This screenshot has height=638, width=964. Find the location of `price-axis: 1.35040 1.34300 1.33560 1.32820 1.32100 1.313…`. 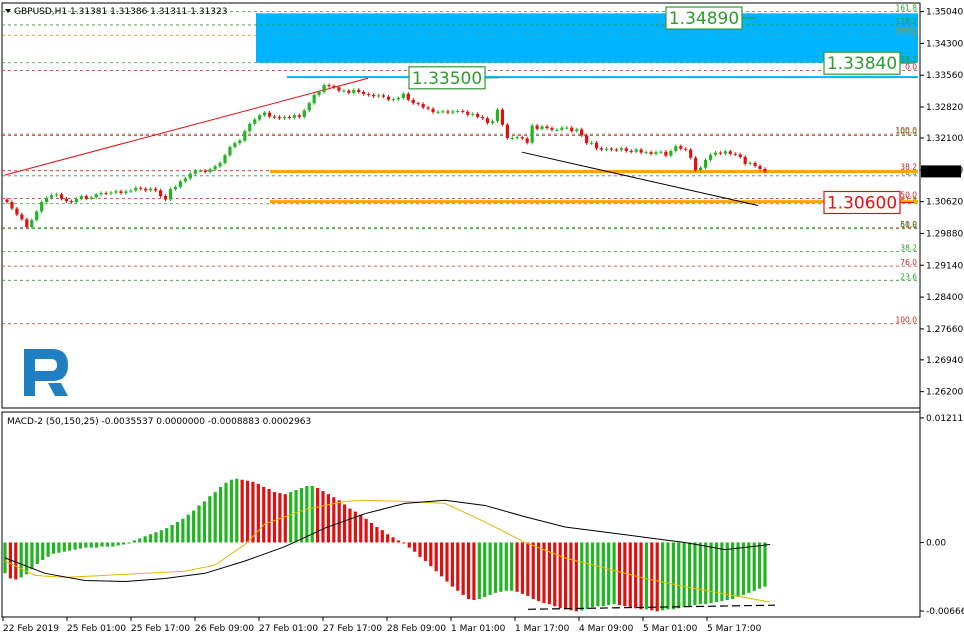

price-axis: 1.35040 1.34300 1.33560 1.32820 1.32100 1.313… is located at coordinates (941, 203).